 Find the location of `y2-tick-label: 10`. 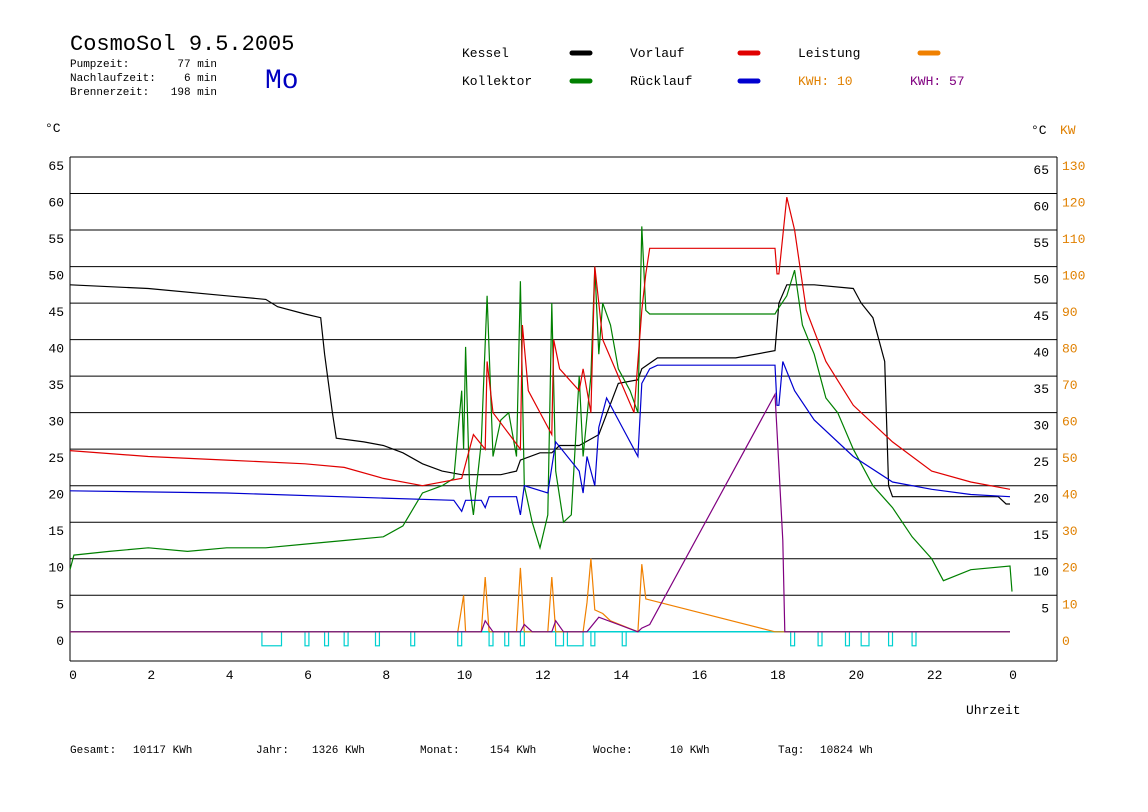

y2-tick-label: 10 is located at coordinates (1070, 604).